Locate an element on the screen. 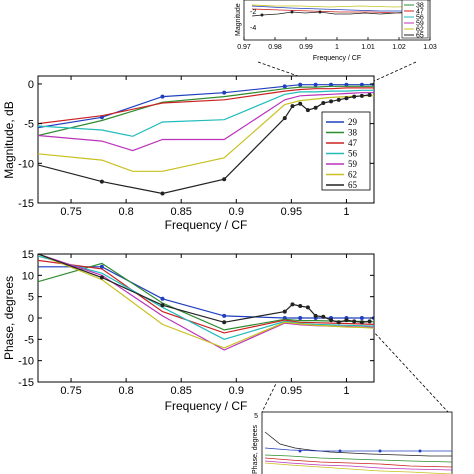  phase-inset-ytick: 5 is located at coordinates (256, 416).